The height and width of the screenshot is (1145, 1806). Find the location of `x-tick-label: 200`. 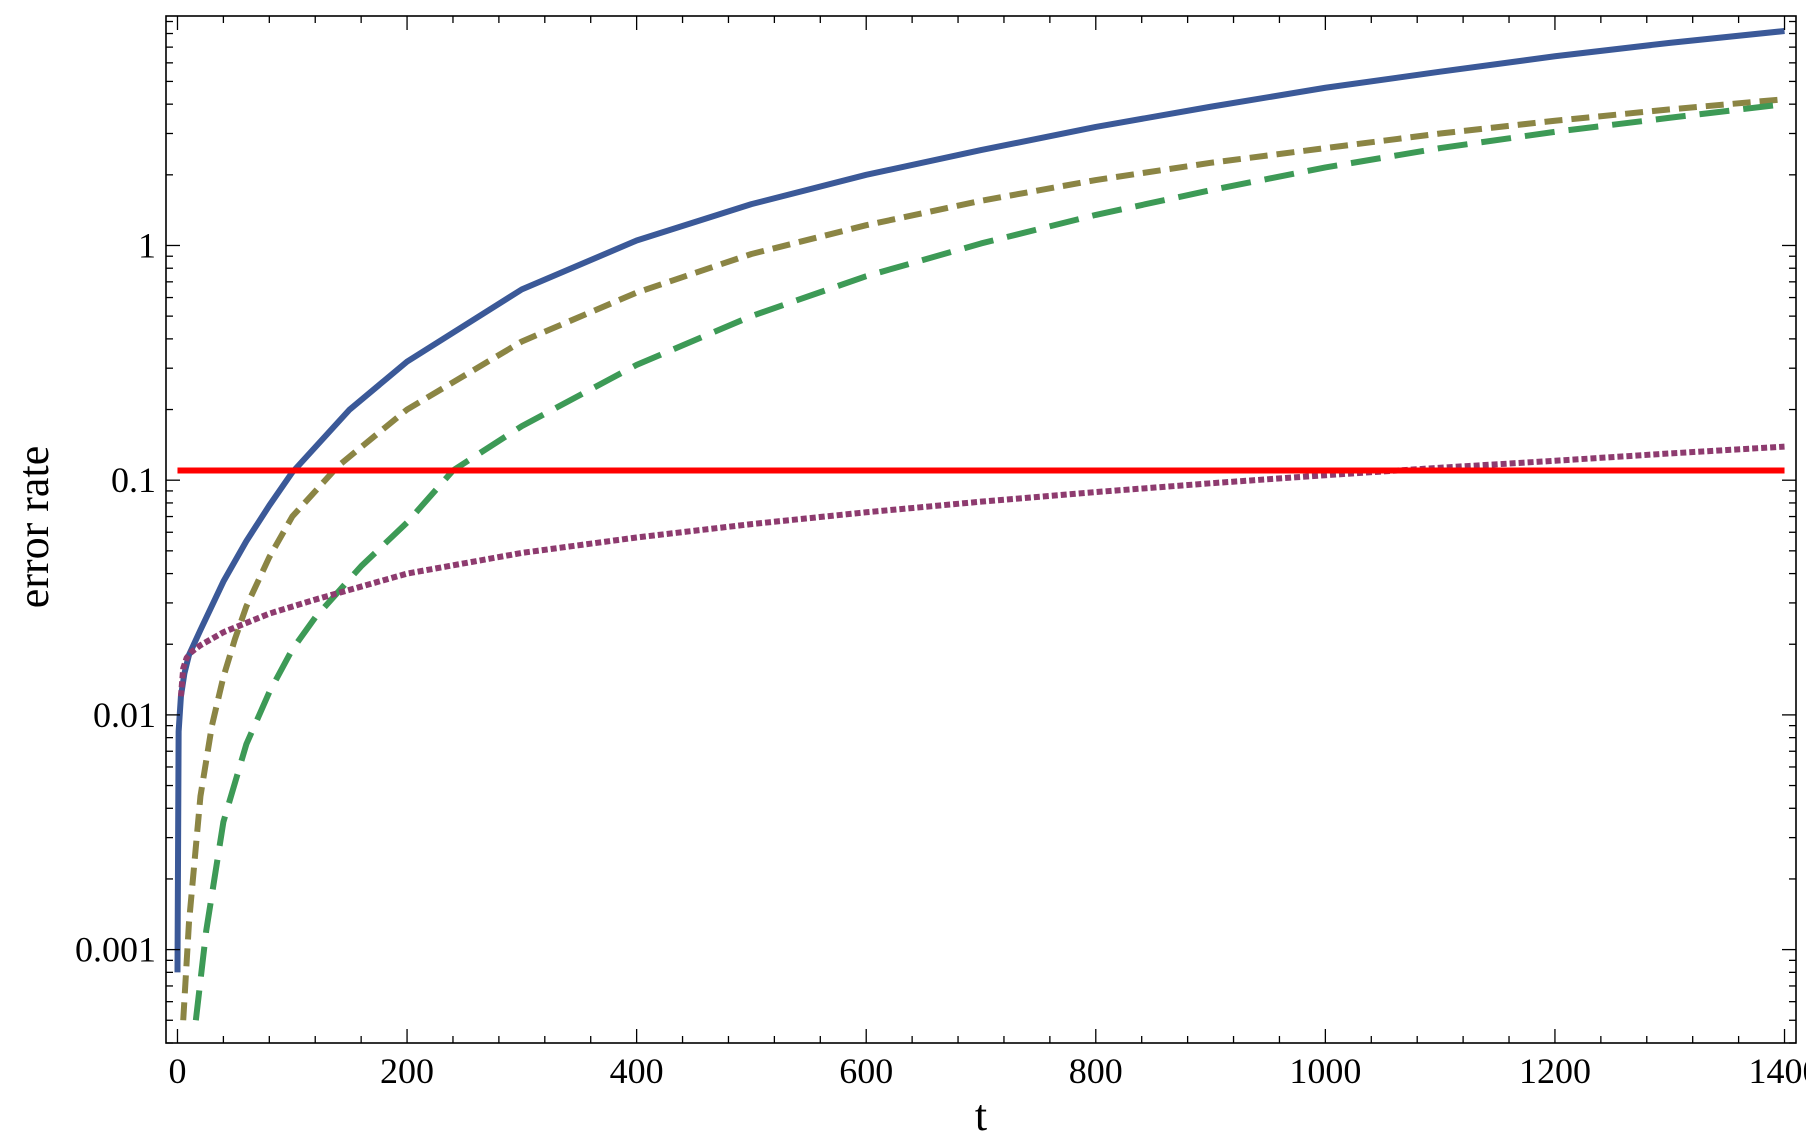

x-tick-label: 200 is located at coordinates (407, 1071).